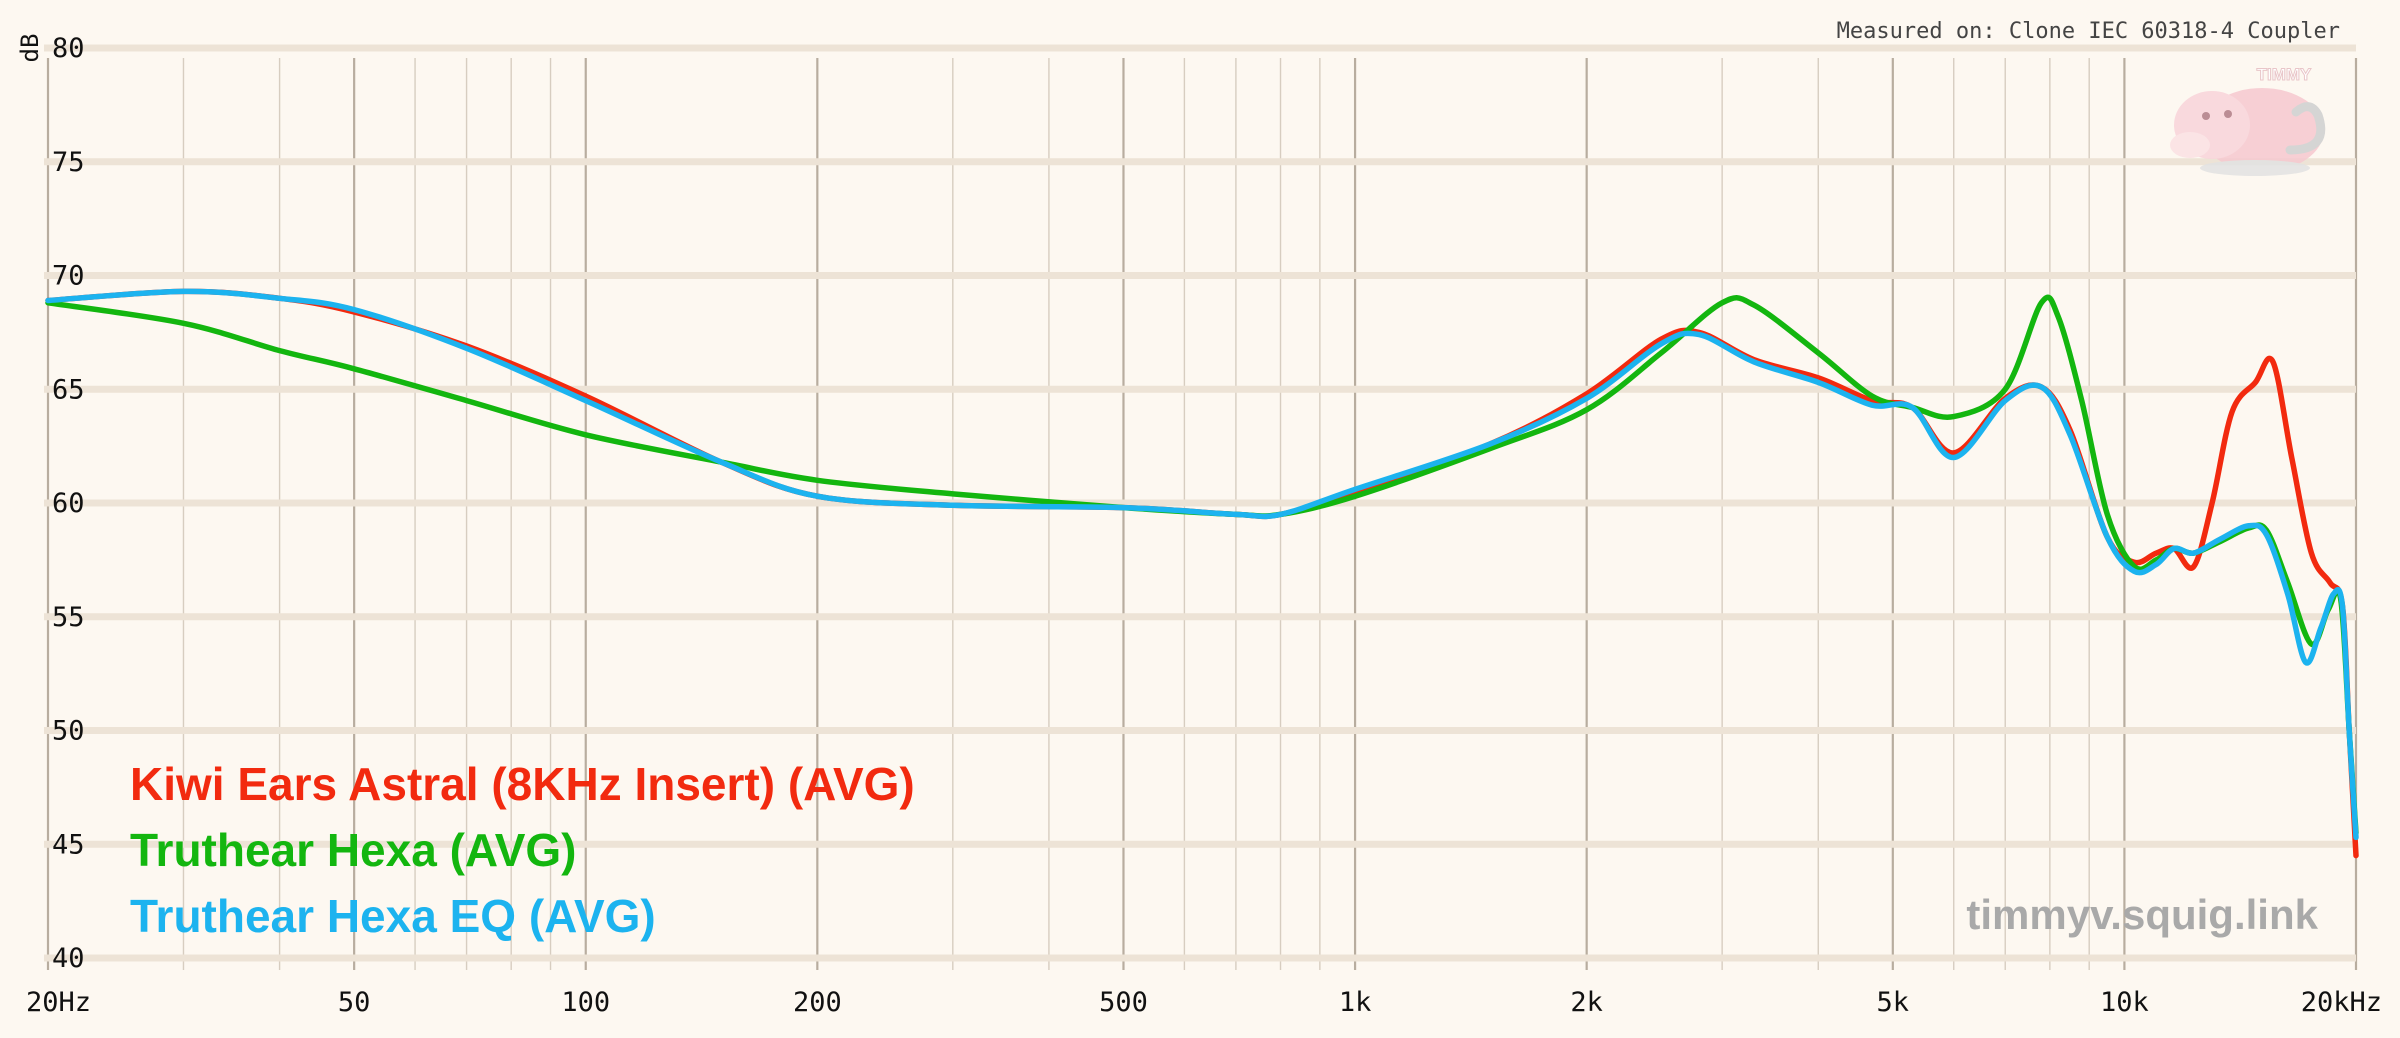  What do you see at coordinates (68, 48) in the screenshot?
I see `y-tick-label: 80` at bounding box center [68, 48].